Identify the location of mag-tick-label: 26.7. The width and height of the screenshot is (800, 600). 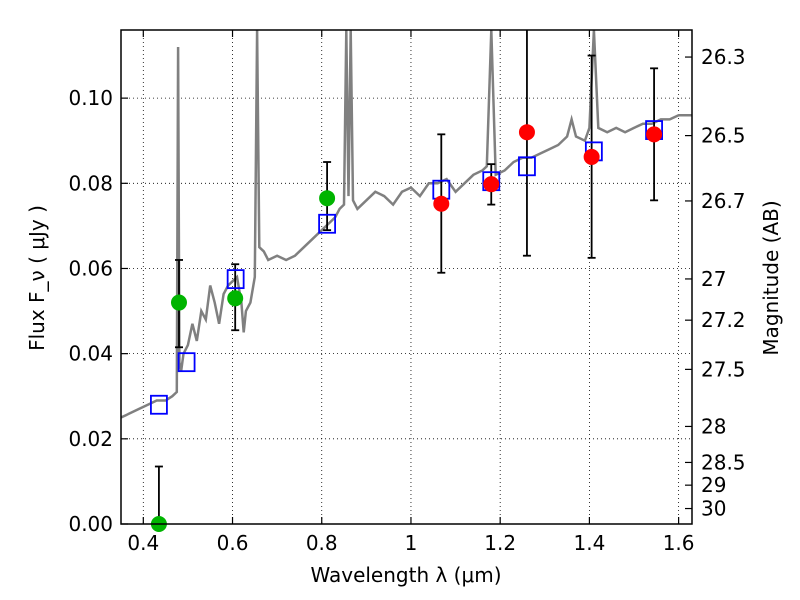
(723, 201).